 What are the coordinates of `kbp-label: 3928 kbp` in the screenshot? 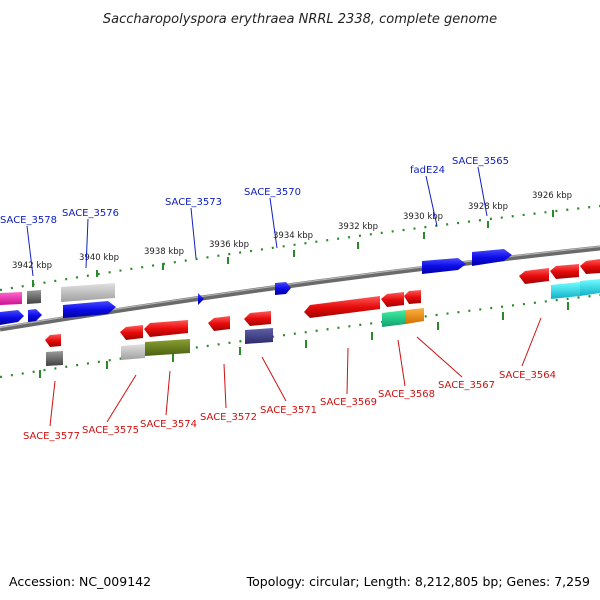 It's located at (488, 207).